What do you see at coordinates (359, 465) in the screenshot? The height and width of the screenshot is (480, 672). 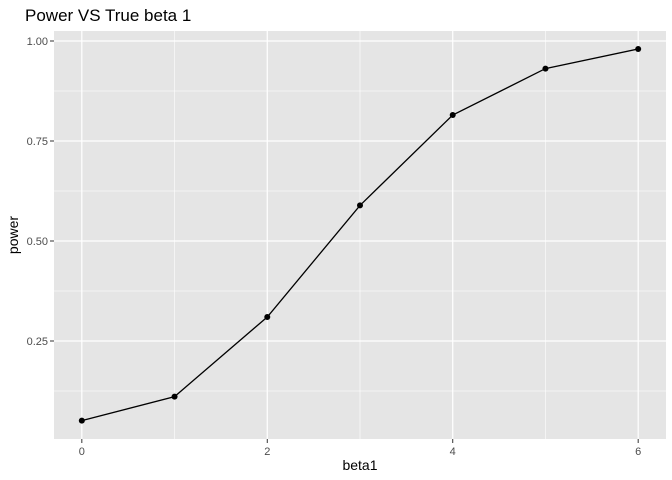 I see `x-axis-title: beta1` at bounding box center [359, 465].